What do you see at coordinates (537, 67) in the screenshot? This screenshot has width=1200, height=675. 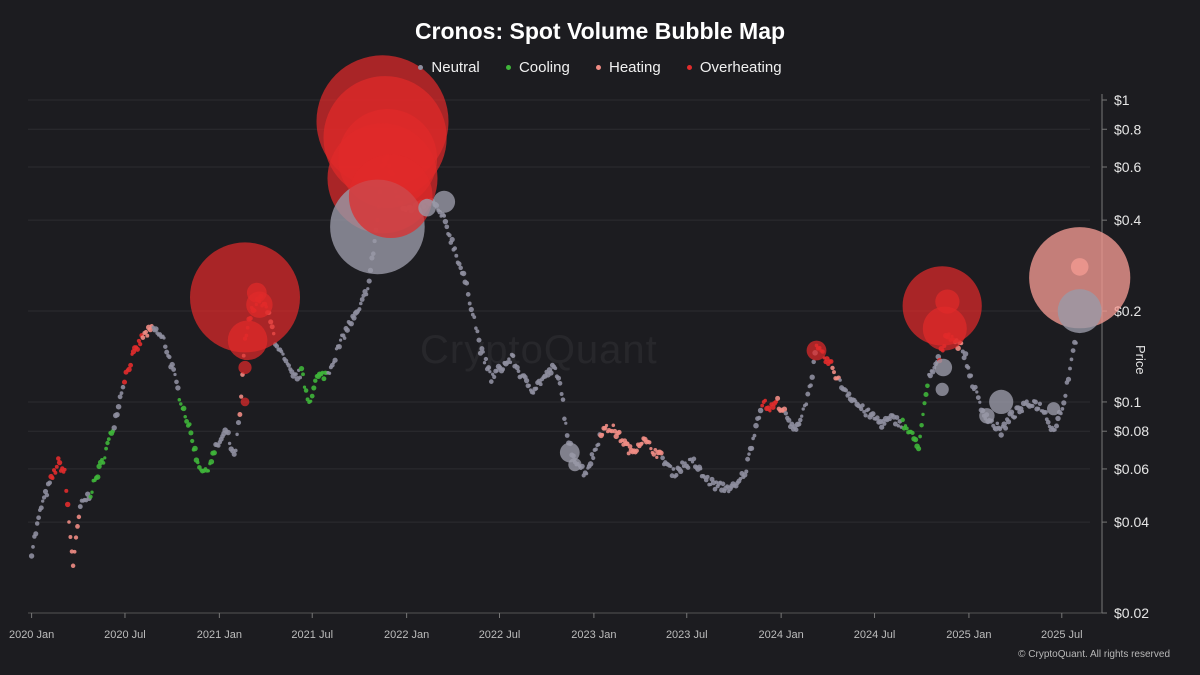 I see `legend-item-cooling: Cooling` at bounding box center [537, 67].